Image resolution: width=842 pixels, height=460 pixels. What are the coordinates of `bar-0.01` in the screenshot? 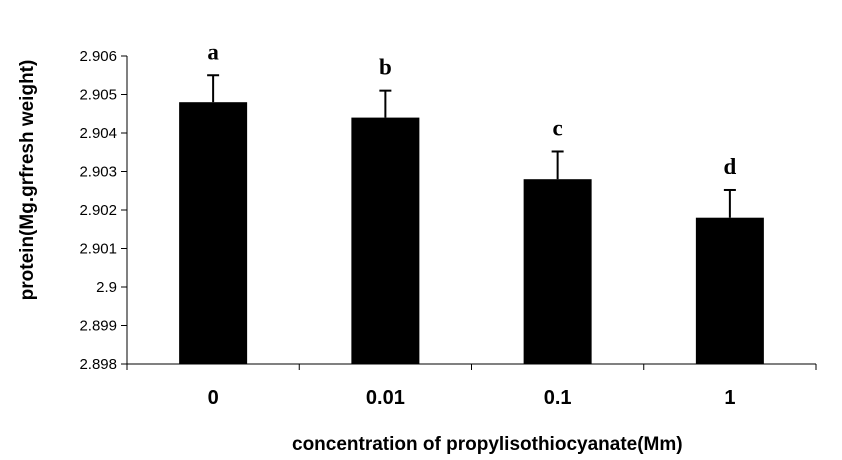 It's located at (385, 240).